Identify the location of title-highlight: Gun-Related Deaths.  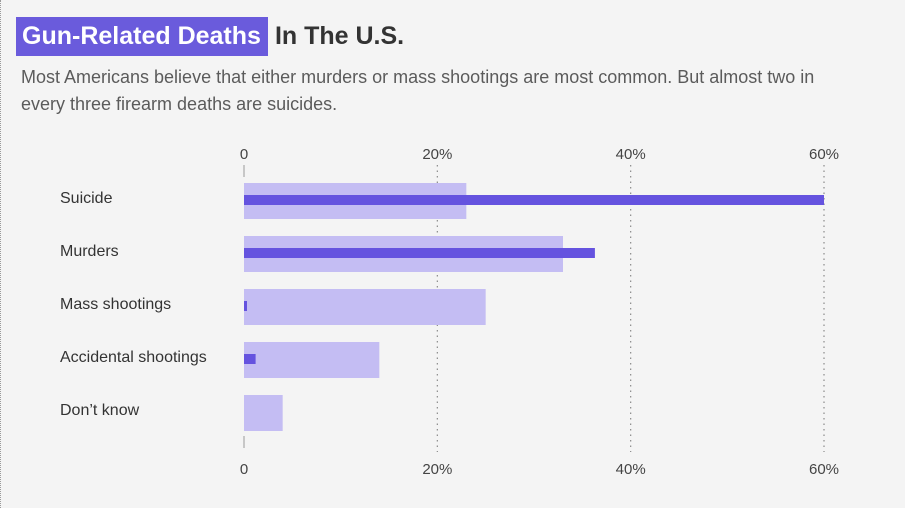
(142, 36).